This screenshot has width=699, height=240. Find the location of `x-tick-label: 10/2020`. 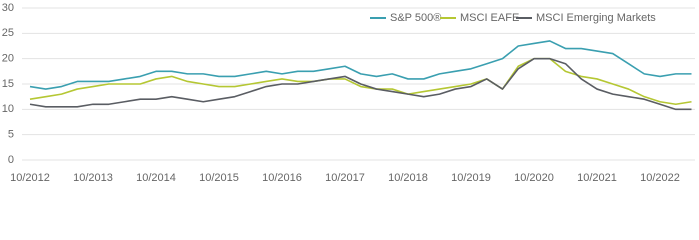

x-tick-label: 10/2020 is located at coordinates (534, 178).